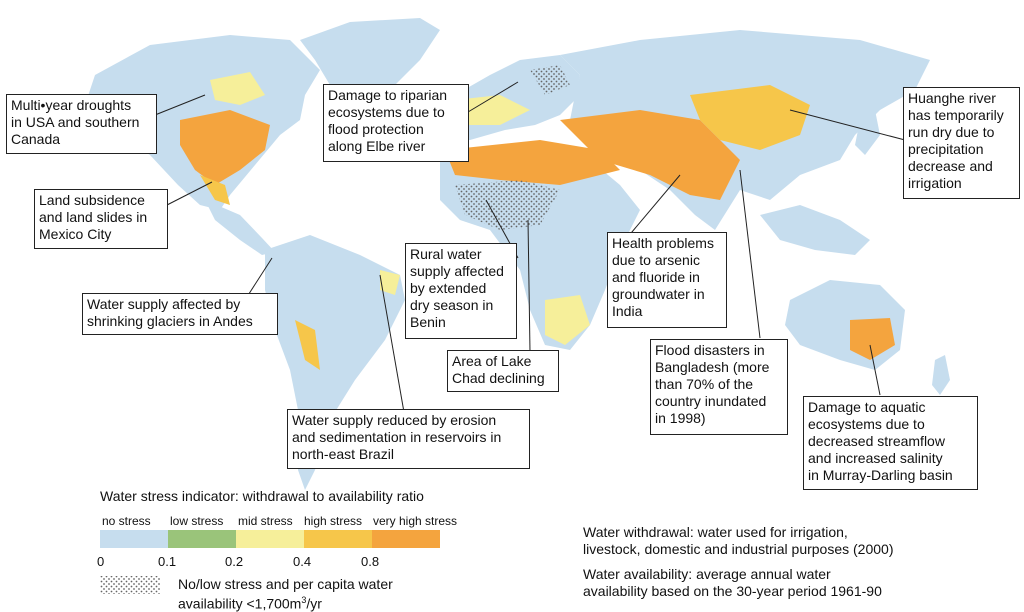 This screenshot has height=612, width=1024. What do you see at coordinates (101, 561) in the screenshot?
I see `legend-tick-0: 0` at bounding box center [101, 561].